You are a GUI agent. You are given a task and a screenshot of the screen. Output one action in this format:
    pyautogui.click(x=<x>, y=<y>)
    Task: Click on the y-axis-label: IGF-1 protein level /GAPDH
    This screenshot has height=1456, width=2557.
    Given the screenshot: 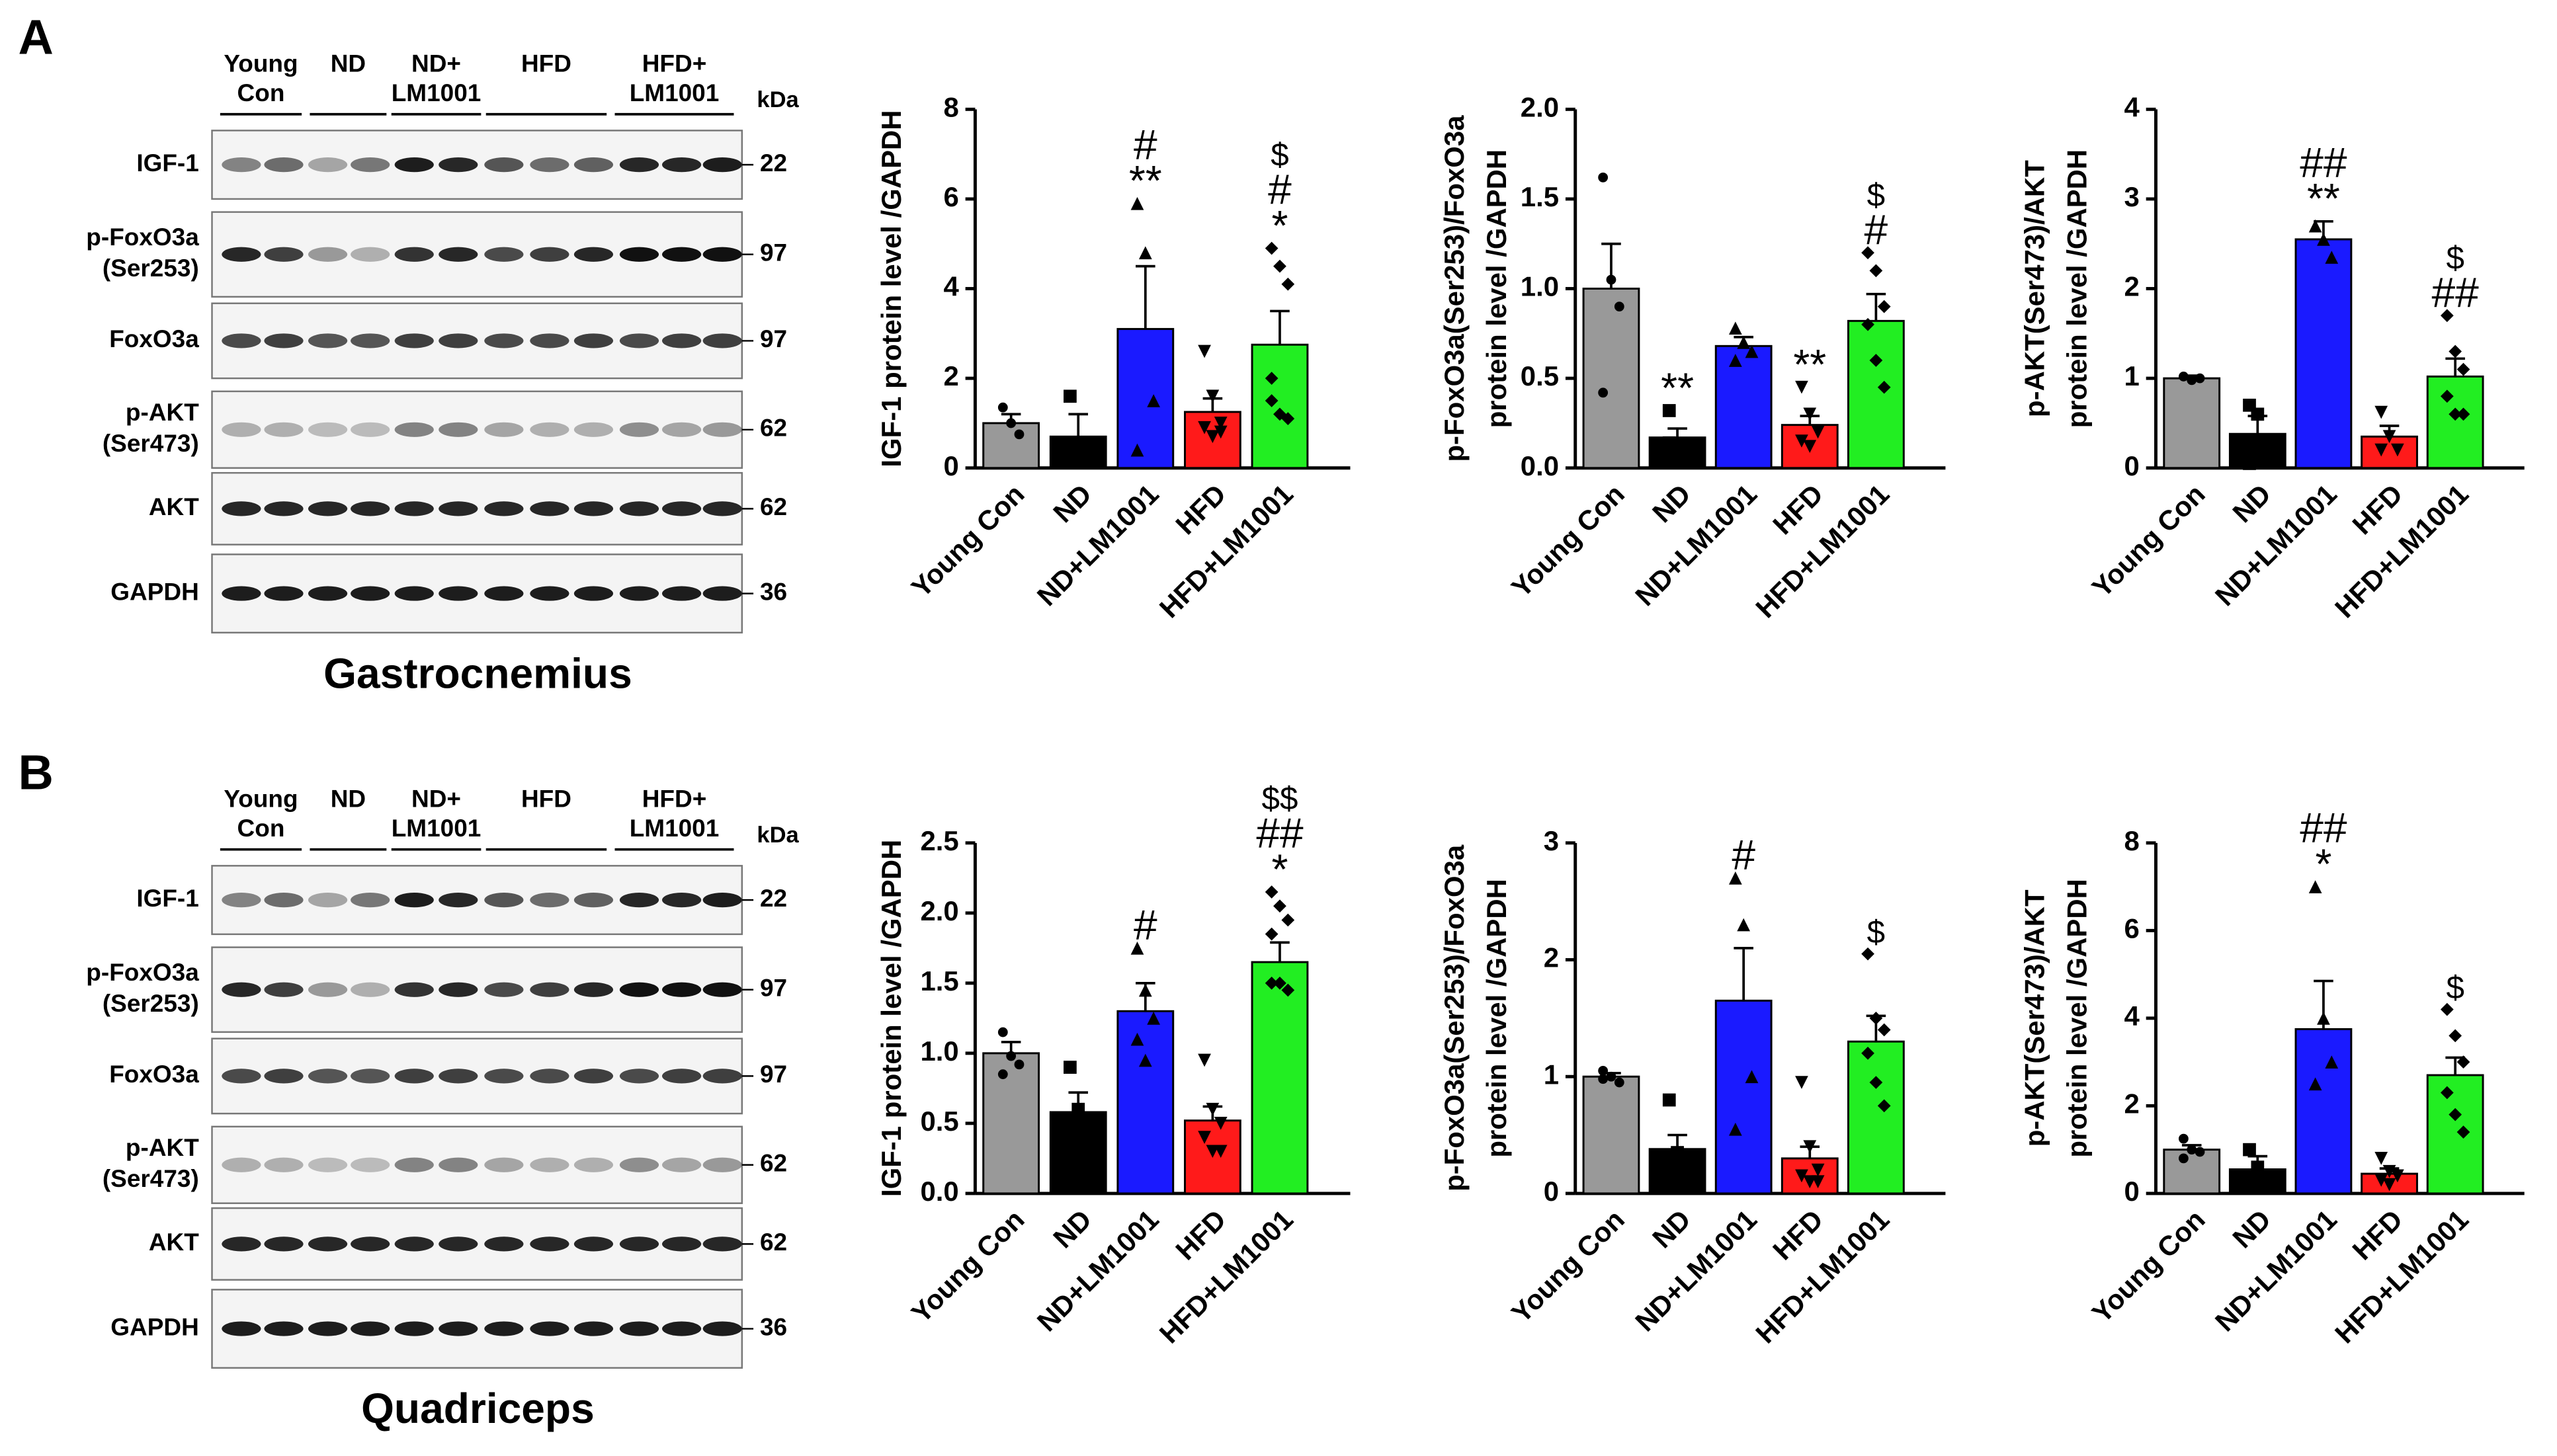 What is the action you would take?
    pyautogui.click(x=892, y=1018)
    